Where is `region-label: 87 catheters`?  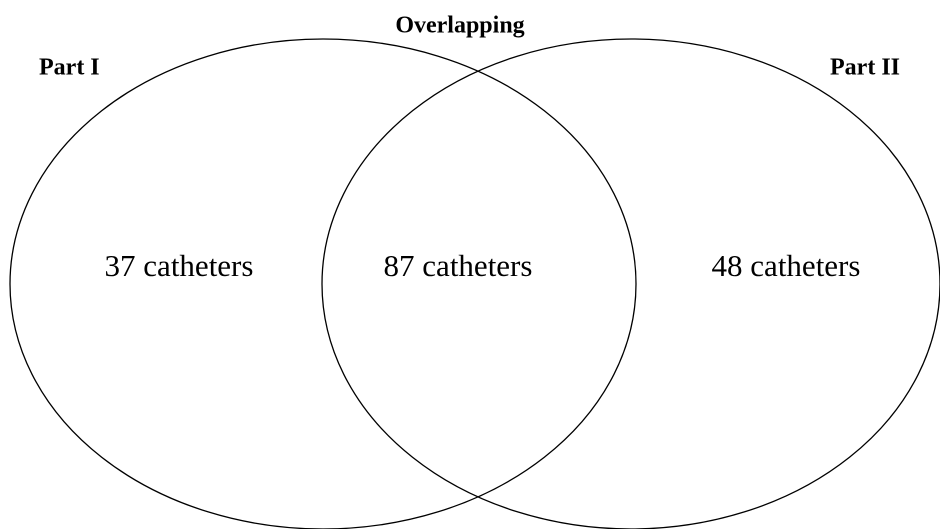 region-label: 87 catheters is located at coordinates (458, 265).